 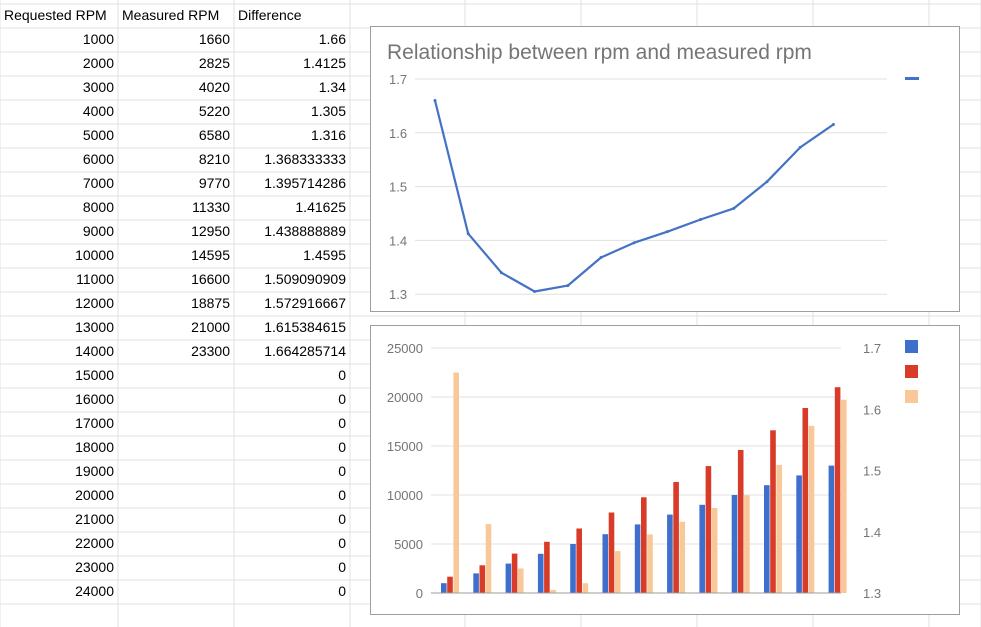 What do you see at coordinates (98, 207) in the screenshot?
I see `data-cell: 8000` at bounding box center [98, 207].